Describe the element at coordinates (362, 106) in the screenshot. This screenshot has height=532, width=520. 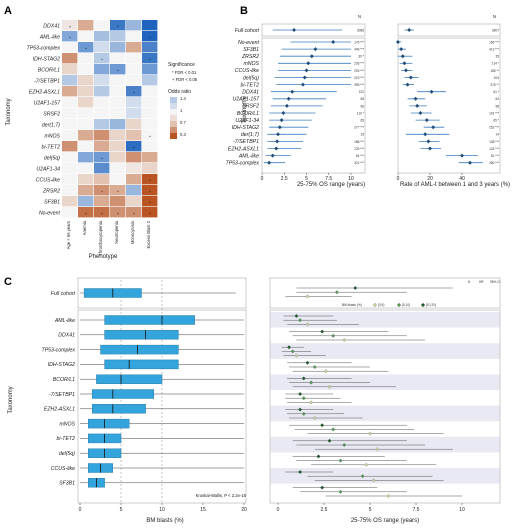
I see `panel-b-left-n: 66` at that location.